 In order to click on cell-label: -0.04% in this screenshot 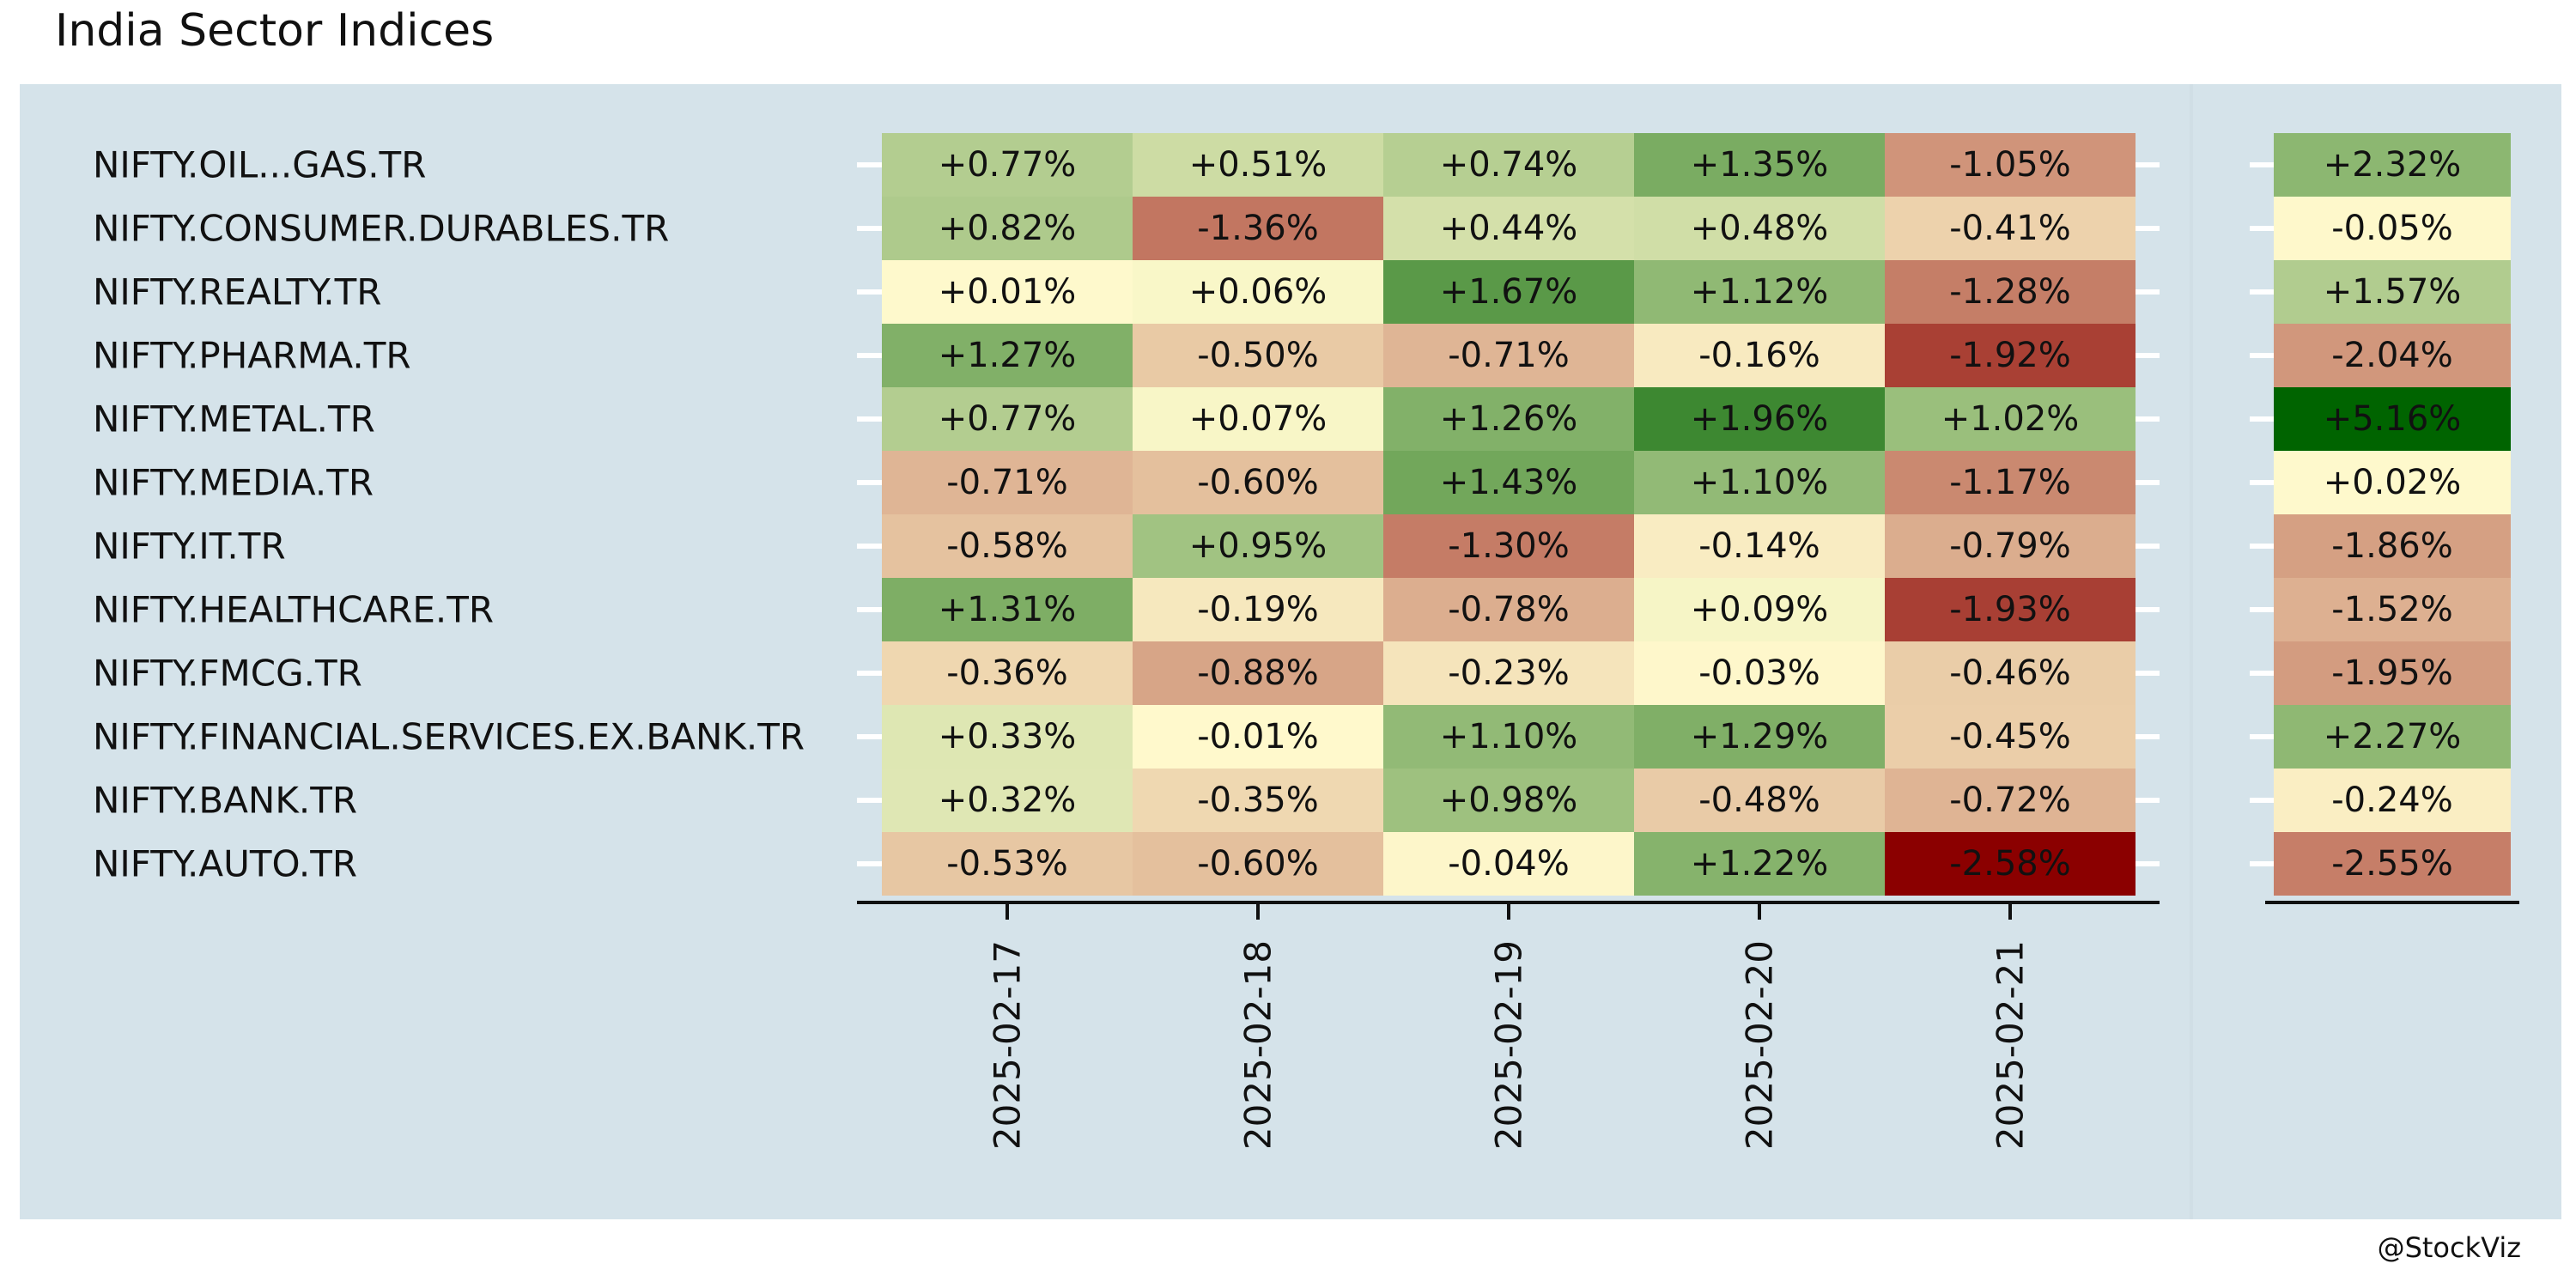, I will do `click(1509, 864)`.